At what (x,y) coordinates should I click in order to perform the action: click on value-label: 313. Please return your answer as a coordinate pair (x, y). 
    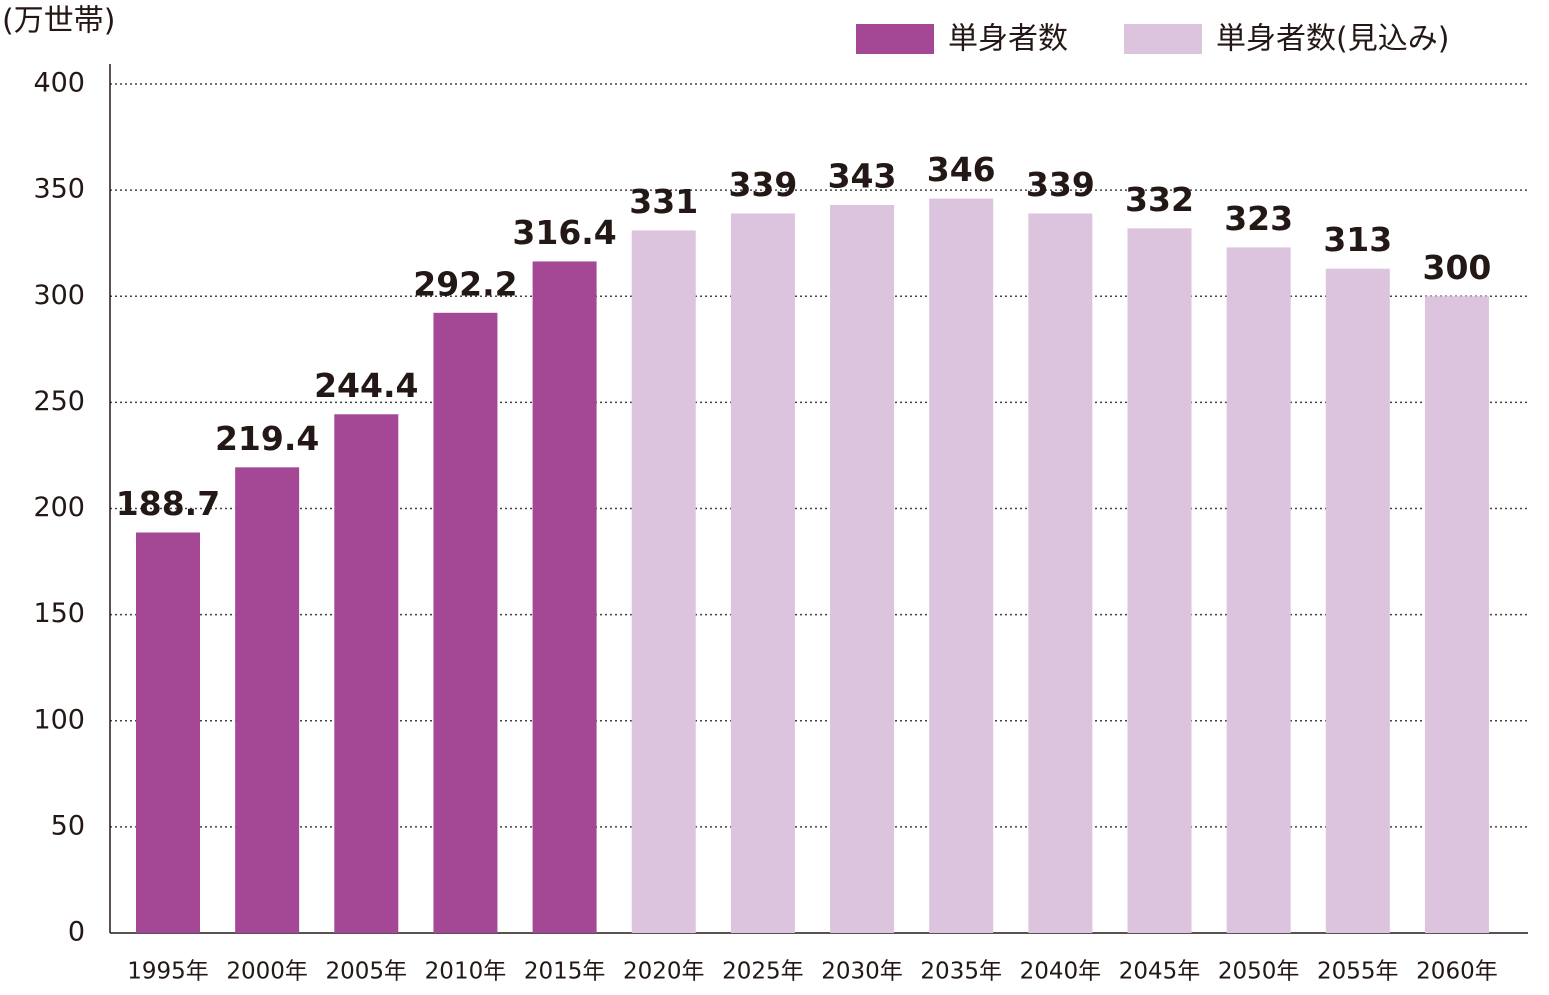
    Looking at the image, I should click on (1357, 239).